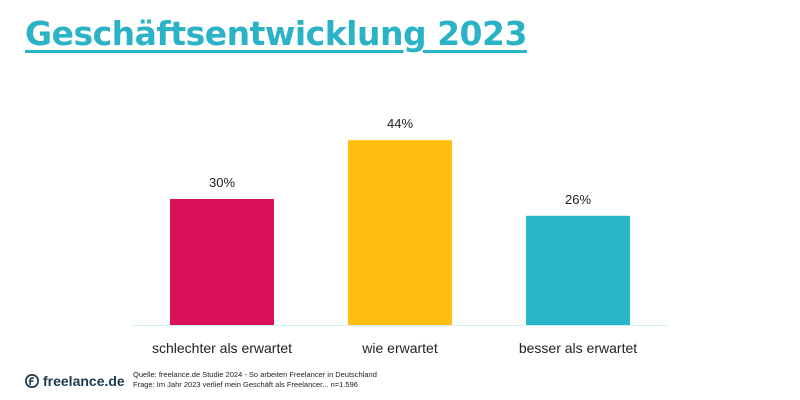 The height and width of the screenshot is (400, 800). Describe the element at coordinates (32, 381) in the screenshot. I see `freelance-logo-icon` at that location.